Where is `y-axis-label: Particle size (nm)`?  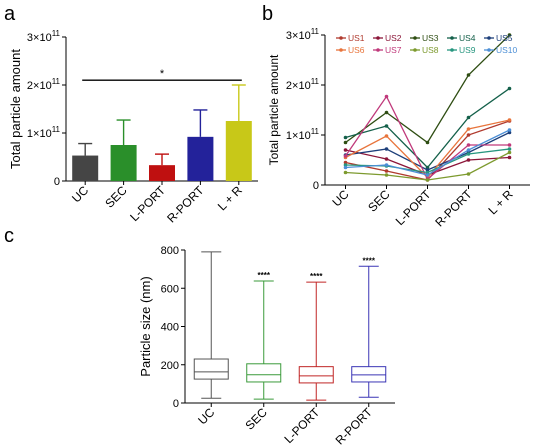 y-axis-label: Particle size (nm) is located at coordinates (145, 326).